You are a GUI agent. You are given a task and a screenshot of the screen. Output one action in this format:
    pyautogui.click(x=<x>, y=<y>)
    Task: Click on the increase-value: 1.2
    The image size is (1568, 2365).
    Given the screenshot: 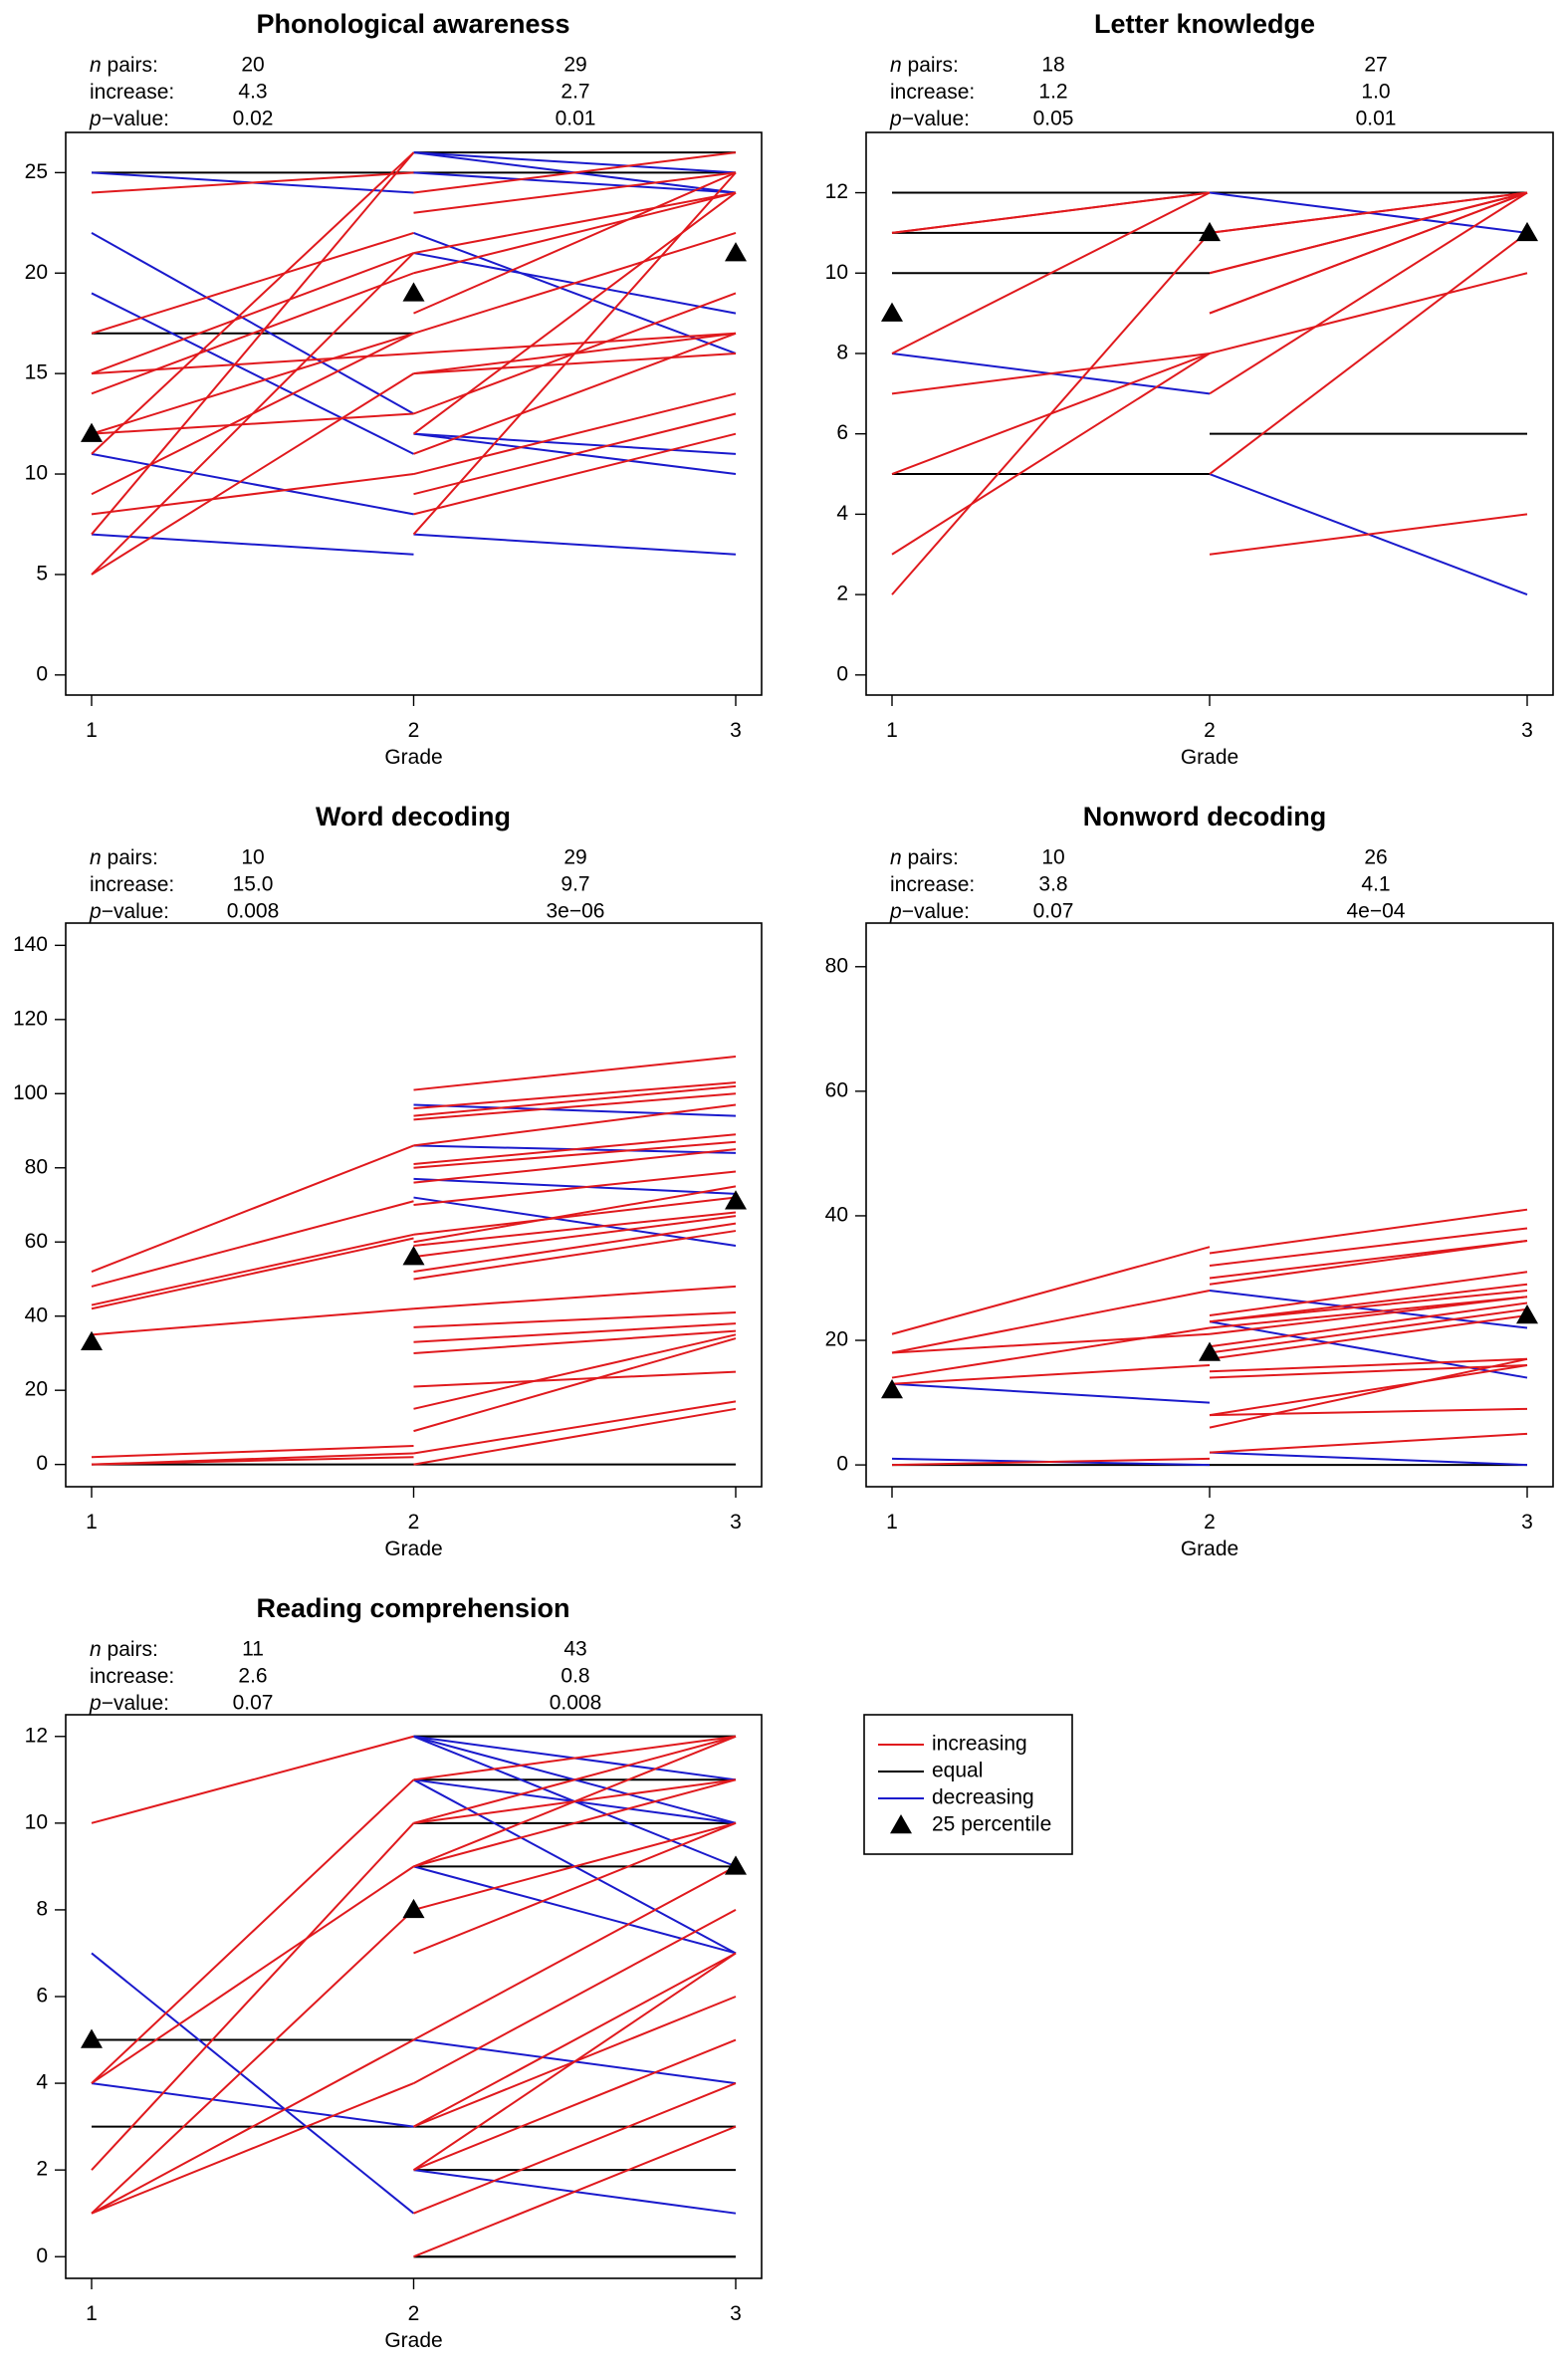 What is the action you would take?
    pyautogui.click(x=1052, y=92)
    